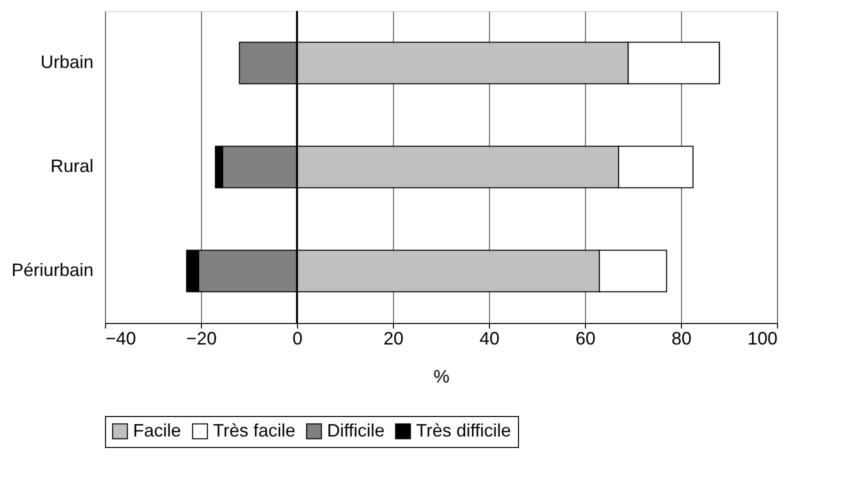  Describe the element at coordinates (72, 166) in the screenshot. I see `y-tick-label: Rural` at that location.